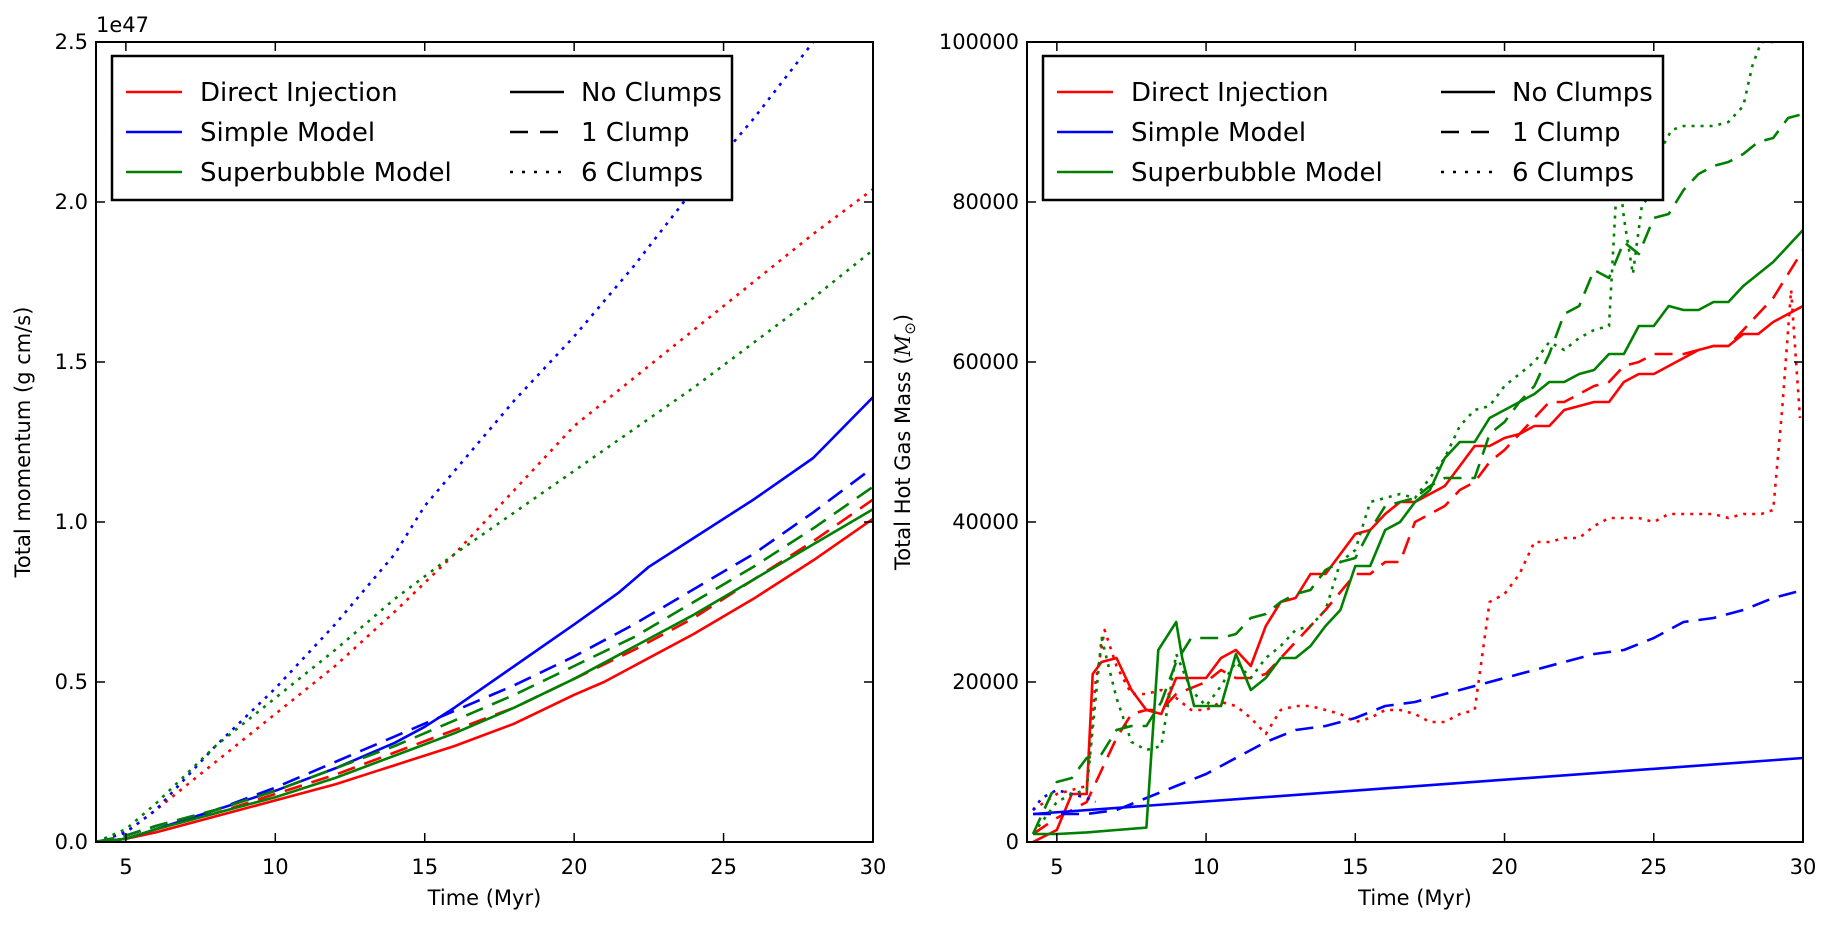 The image size is (1833, 931). I want to click on y-axis-label: Total momentum (g cm/s), so click(23, 443).